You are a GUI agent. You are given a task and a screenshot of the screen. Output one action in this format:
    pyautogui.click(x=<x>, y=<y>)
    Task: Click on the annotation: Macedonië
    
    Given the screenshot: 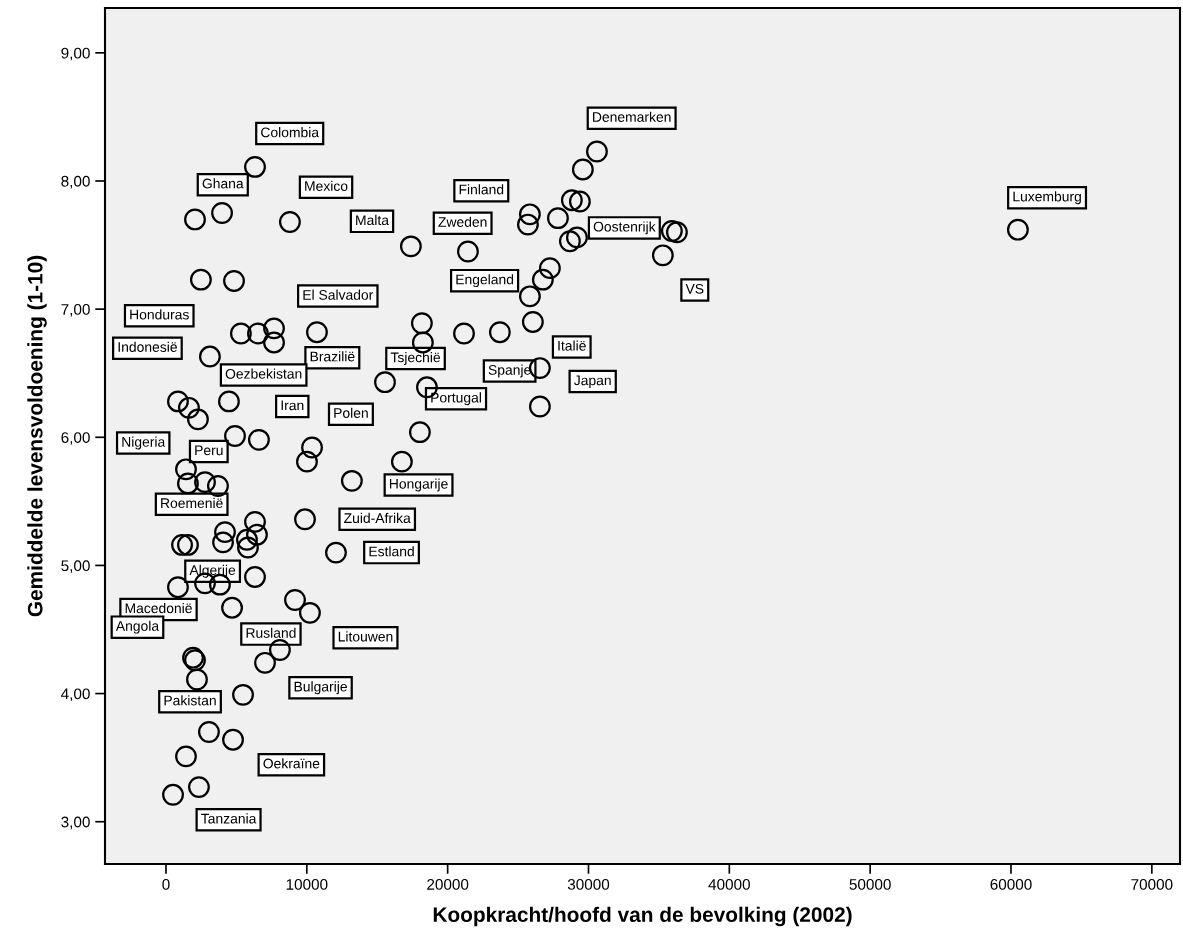 What is the action you would take?
    pyautogui.click(x=158, y=608)
    